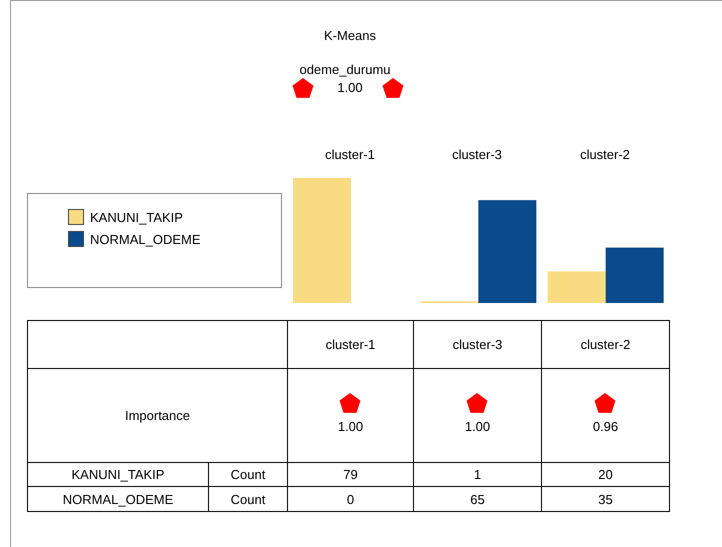 This screenshot has width=722, height=547. Describe the element at coordinates (605, 344) in the screenshot. I see `category-label: cluster-2` at that location.